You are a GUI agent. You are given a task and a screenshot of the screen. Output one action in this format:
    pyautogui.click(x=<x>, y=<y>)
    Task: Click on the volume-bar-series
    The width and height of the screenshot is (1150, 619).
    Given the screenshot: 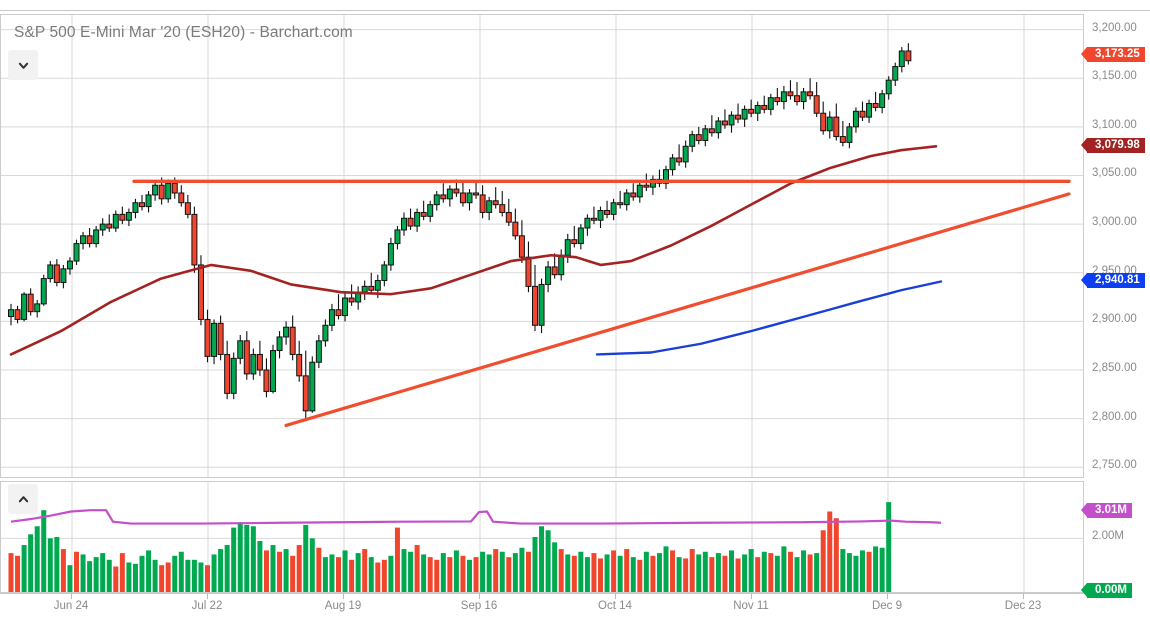 What is the action you would take?
    pyautogui.click(x=450, y=547)
    